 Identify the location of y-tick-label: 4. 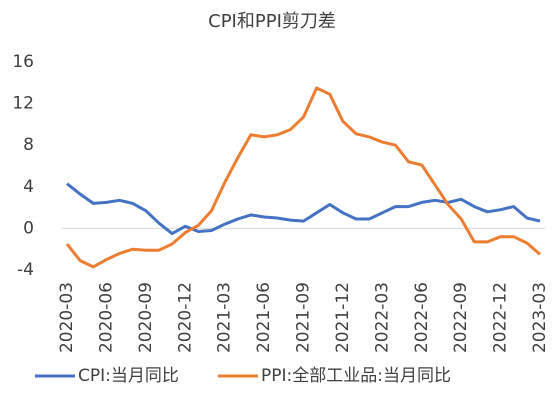
(28, 187).